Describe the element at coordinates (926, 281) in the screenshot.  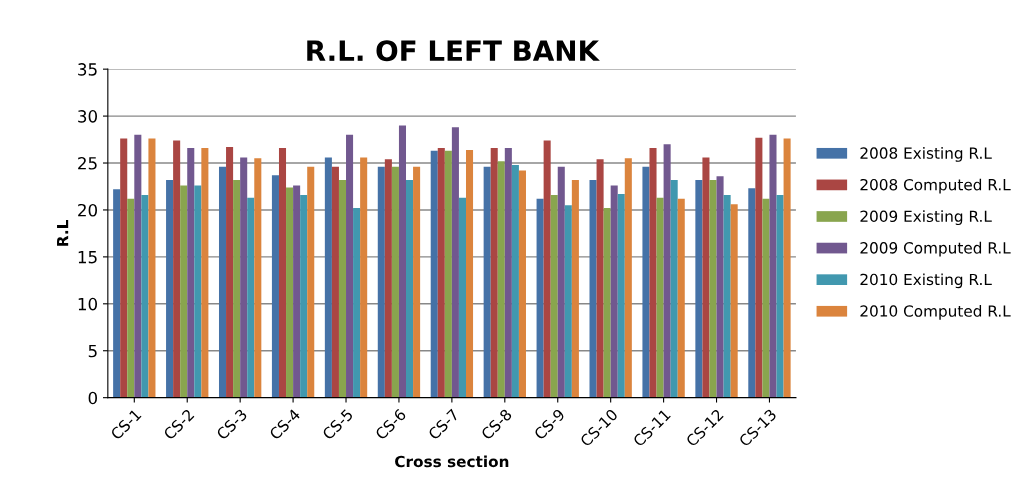
I see `legend-label: 2010 Existing R.L` at that location.